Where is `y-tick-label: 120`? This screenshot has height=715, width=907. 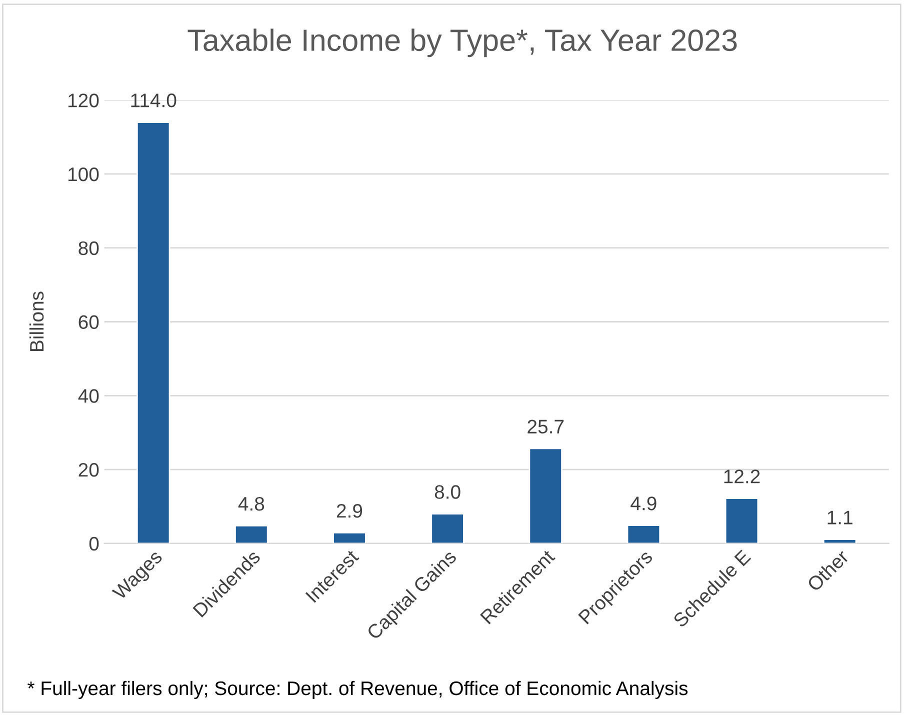 y-tick-label: 120 is located at coordinates (83, 101).